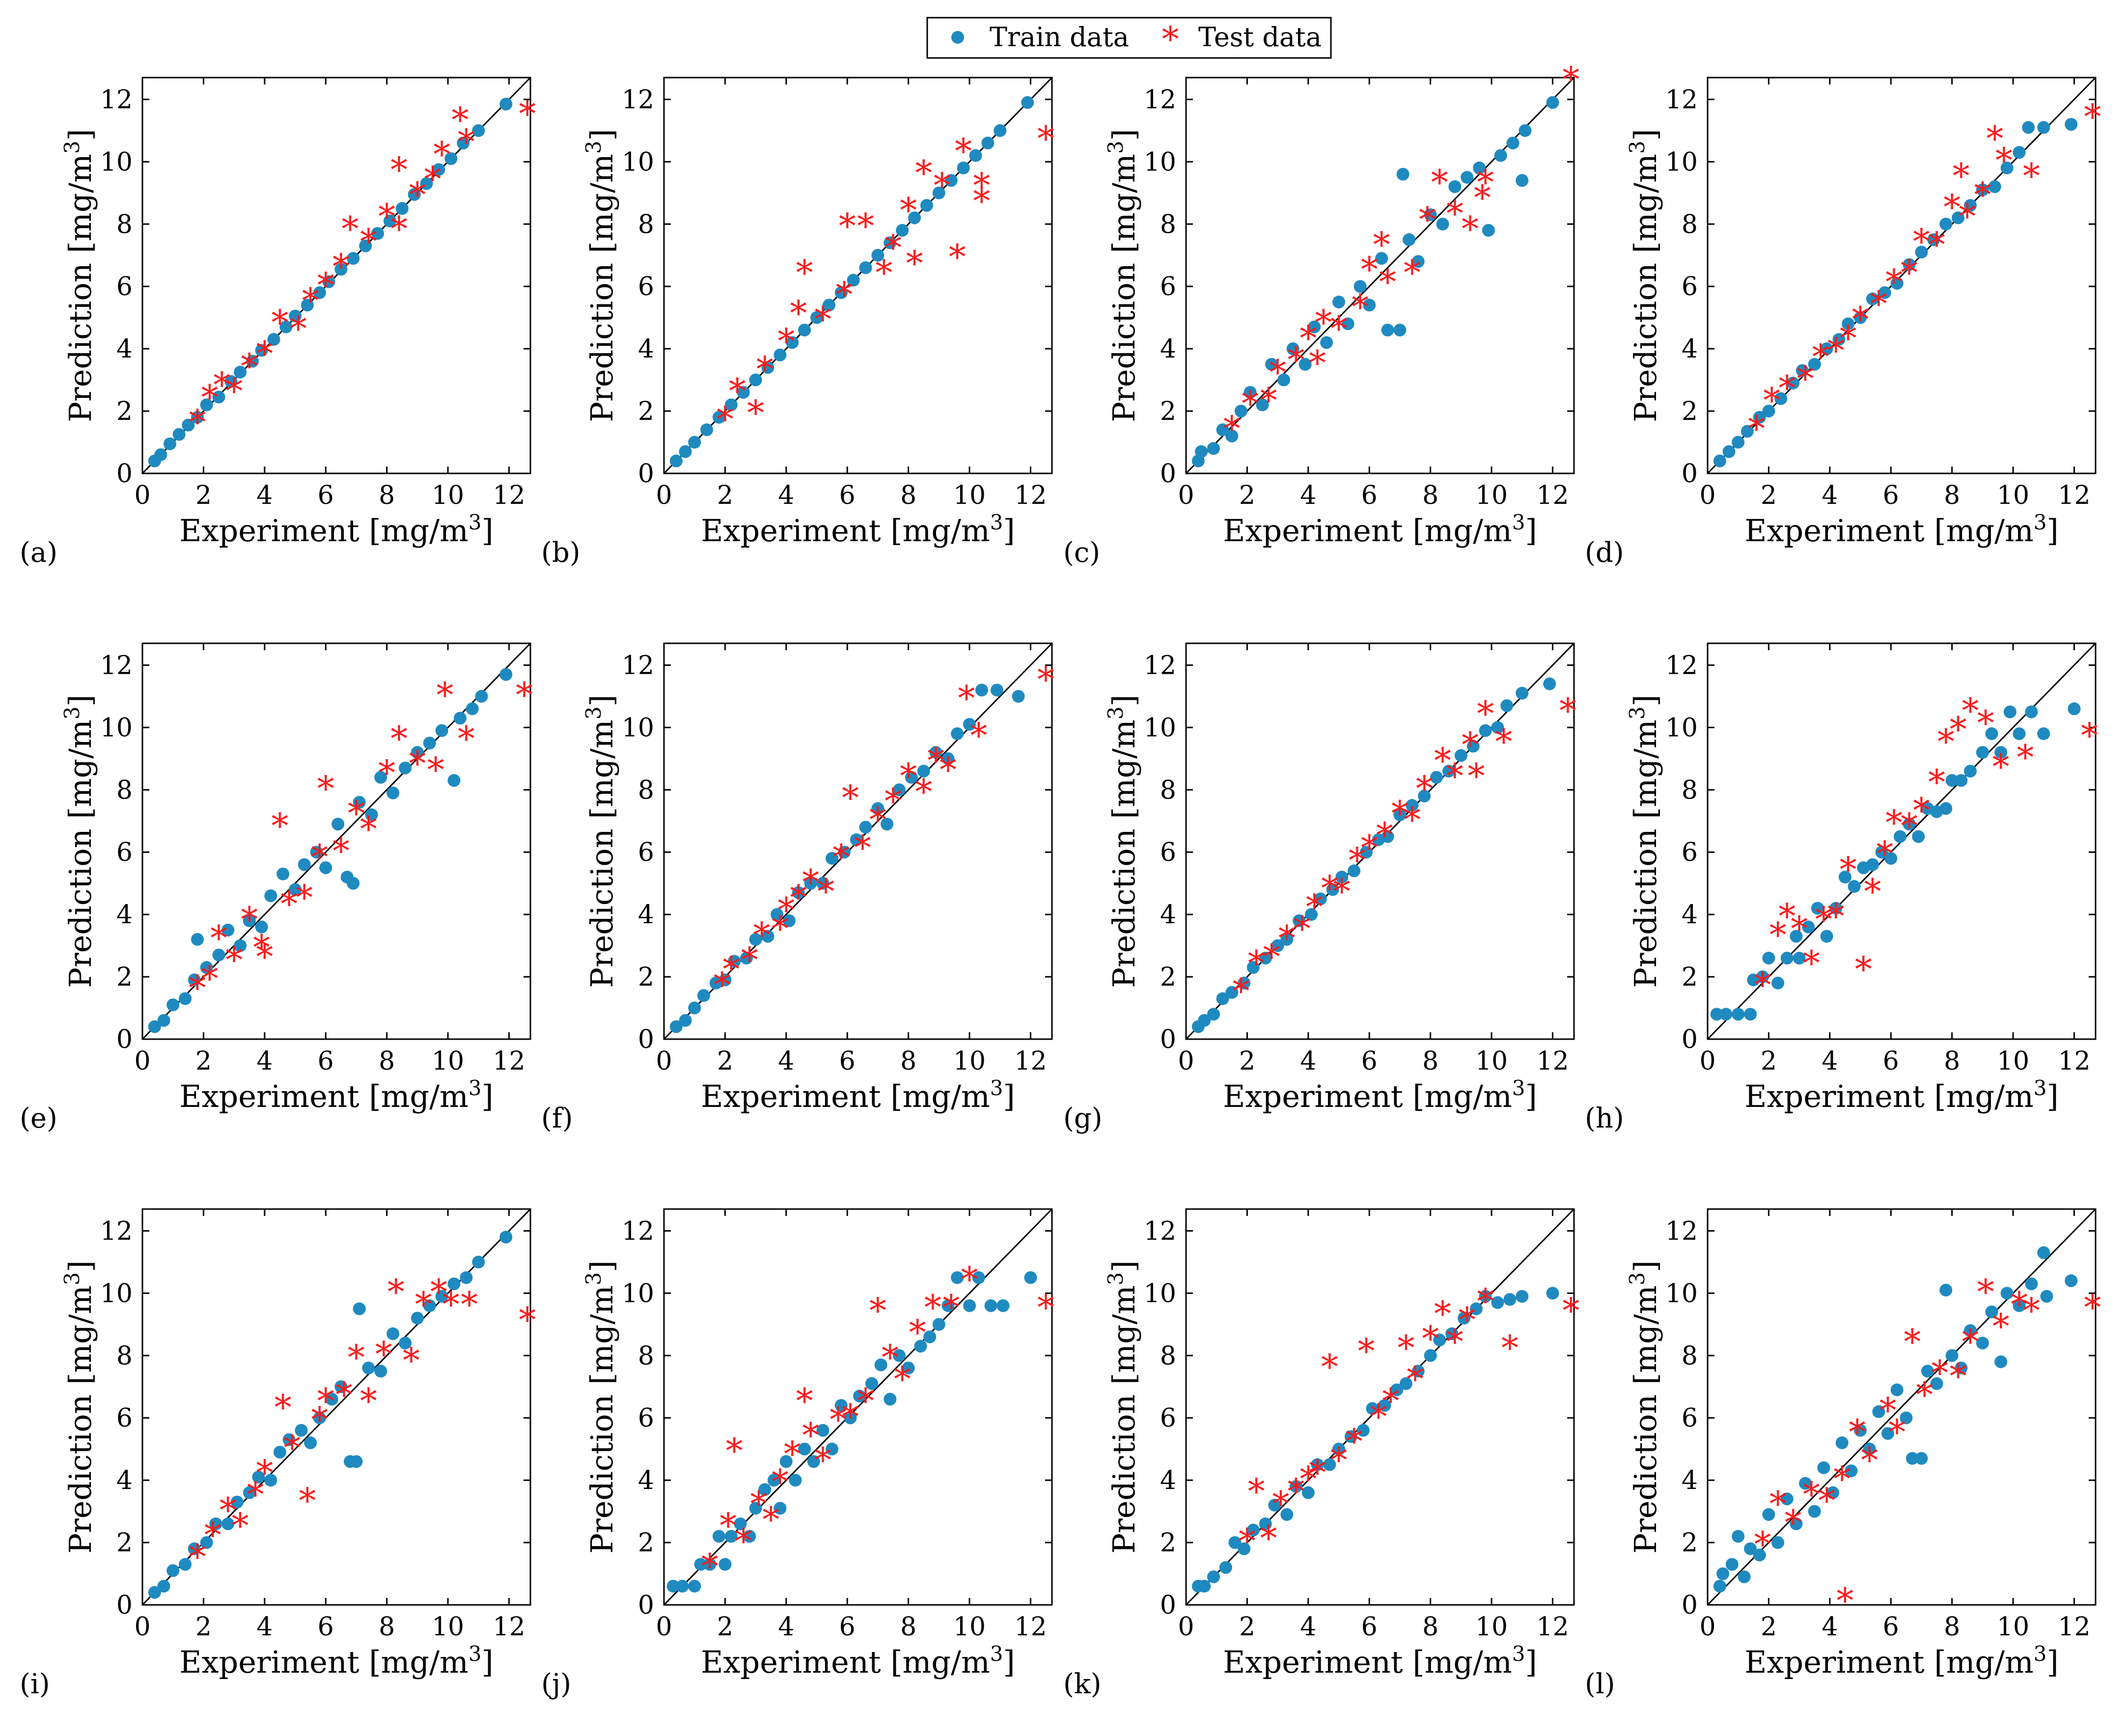 This screenshot has width=2127, height=1736. Describe the element at coordinates (204, 1061) in the screenshot. I see `x-tick-label: 2` at that location.